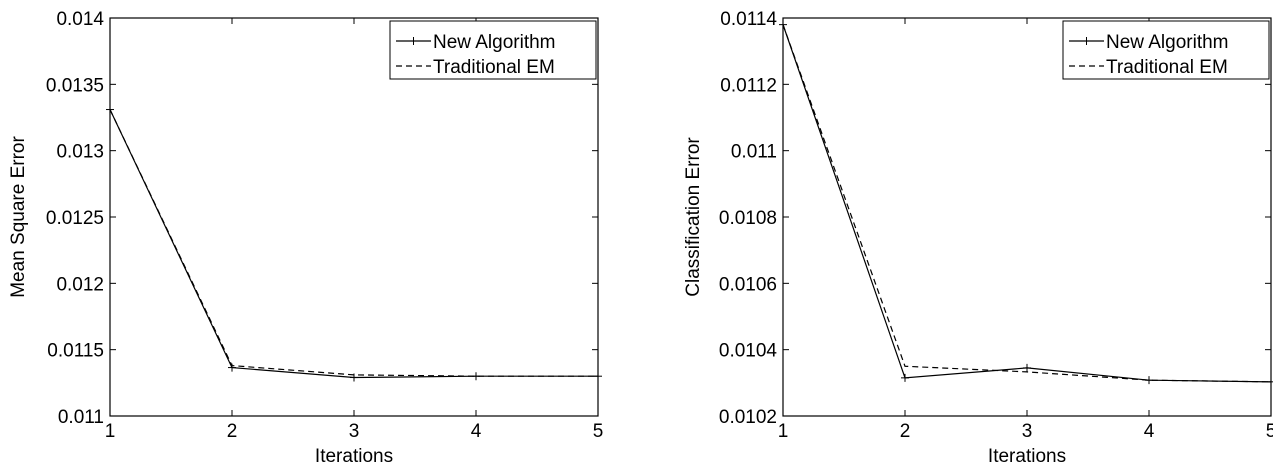 This screenshot has height=464, width=1273. Describe the element at coordinates (110, 431) in the screenshot. I see `chart-1-xtick-label: 1` at that location.